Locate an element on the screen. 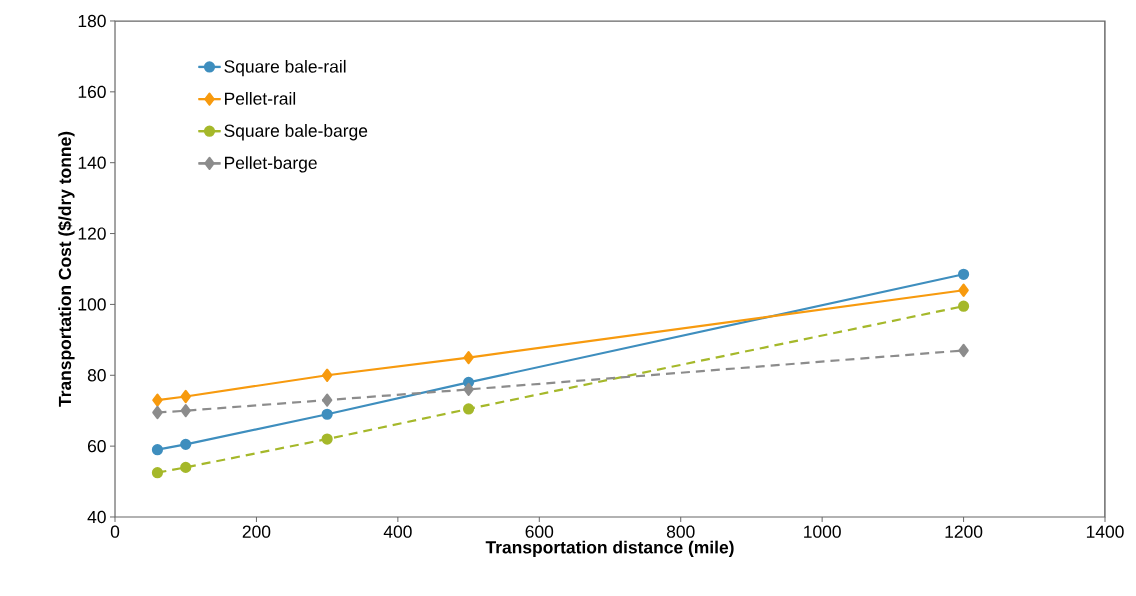 Image resolution: width=1136 pixels, height=596 pixels. legend-label: Square bale-barge is located at coordinates (296, 132).